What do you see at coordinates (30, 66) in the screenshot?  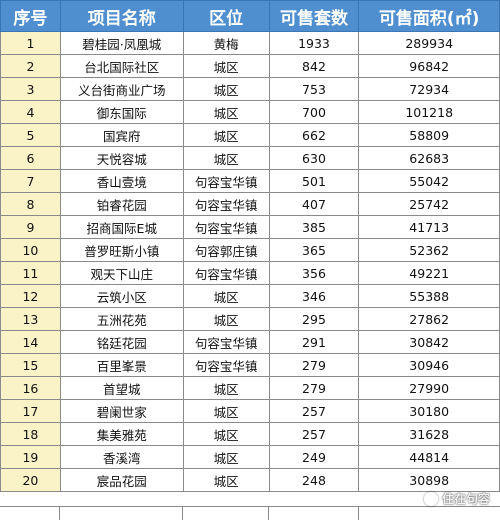 I see `index-cell: 2` at bounding box center [30, 66].